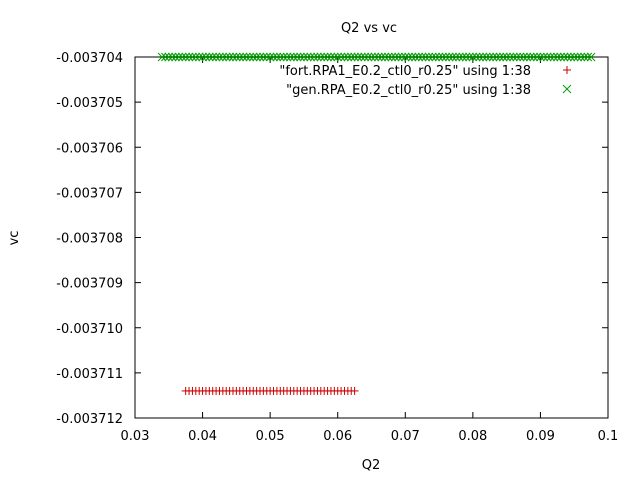 The width and height of the screenshot is (640, 480). I want to click on y-tick-label: -0.003706, so click(89, 148).